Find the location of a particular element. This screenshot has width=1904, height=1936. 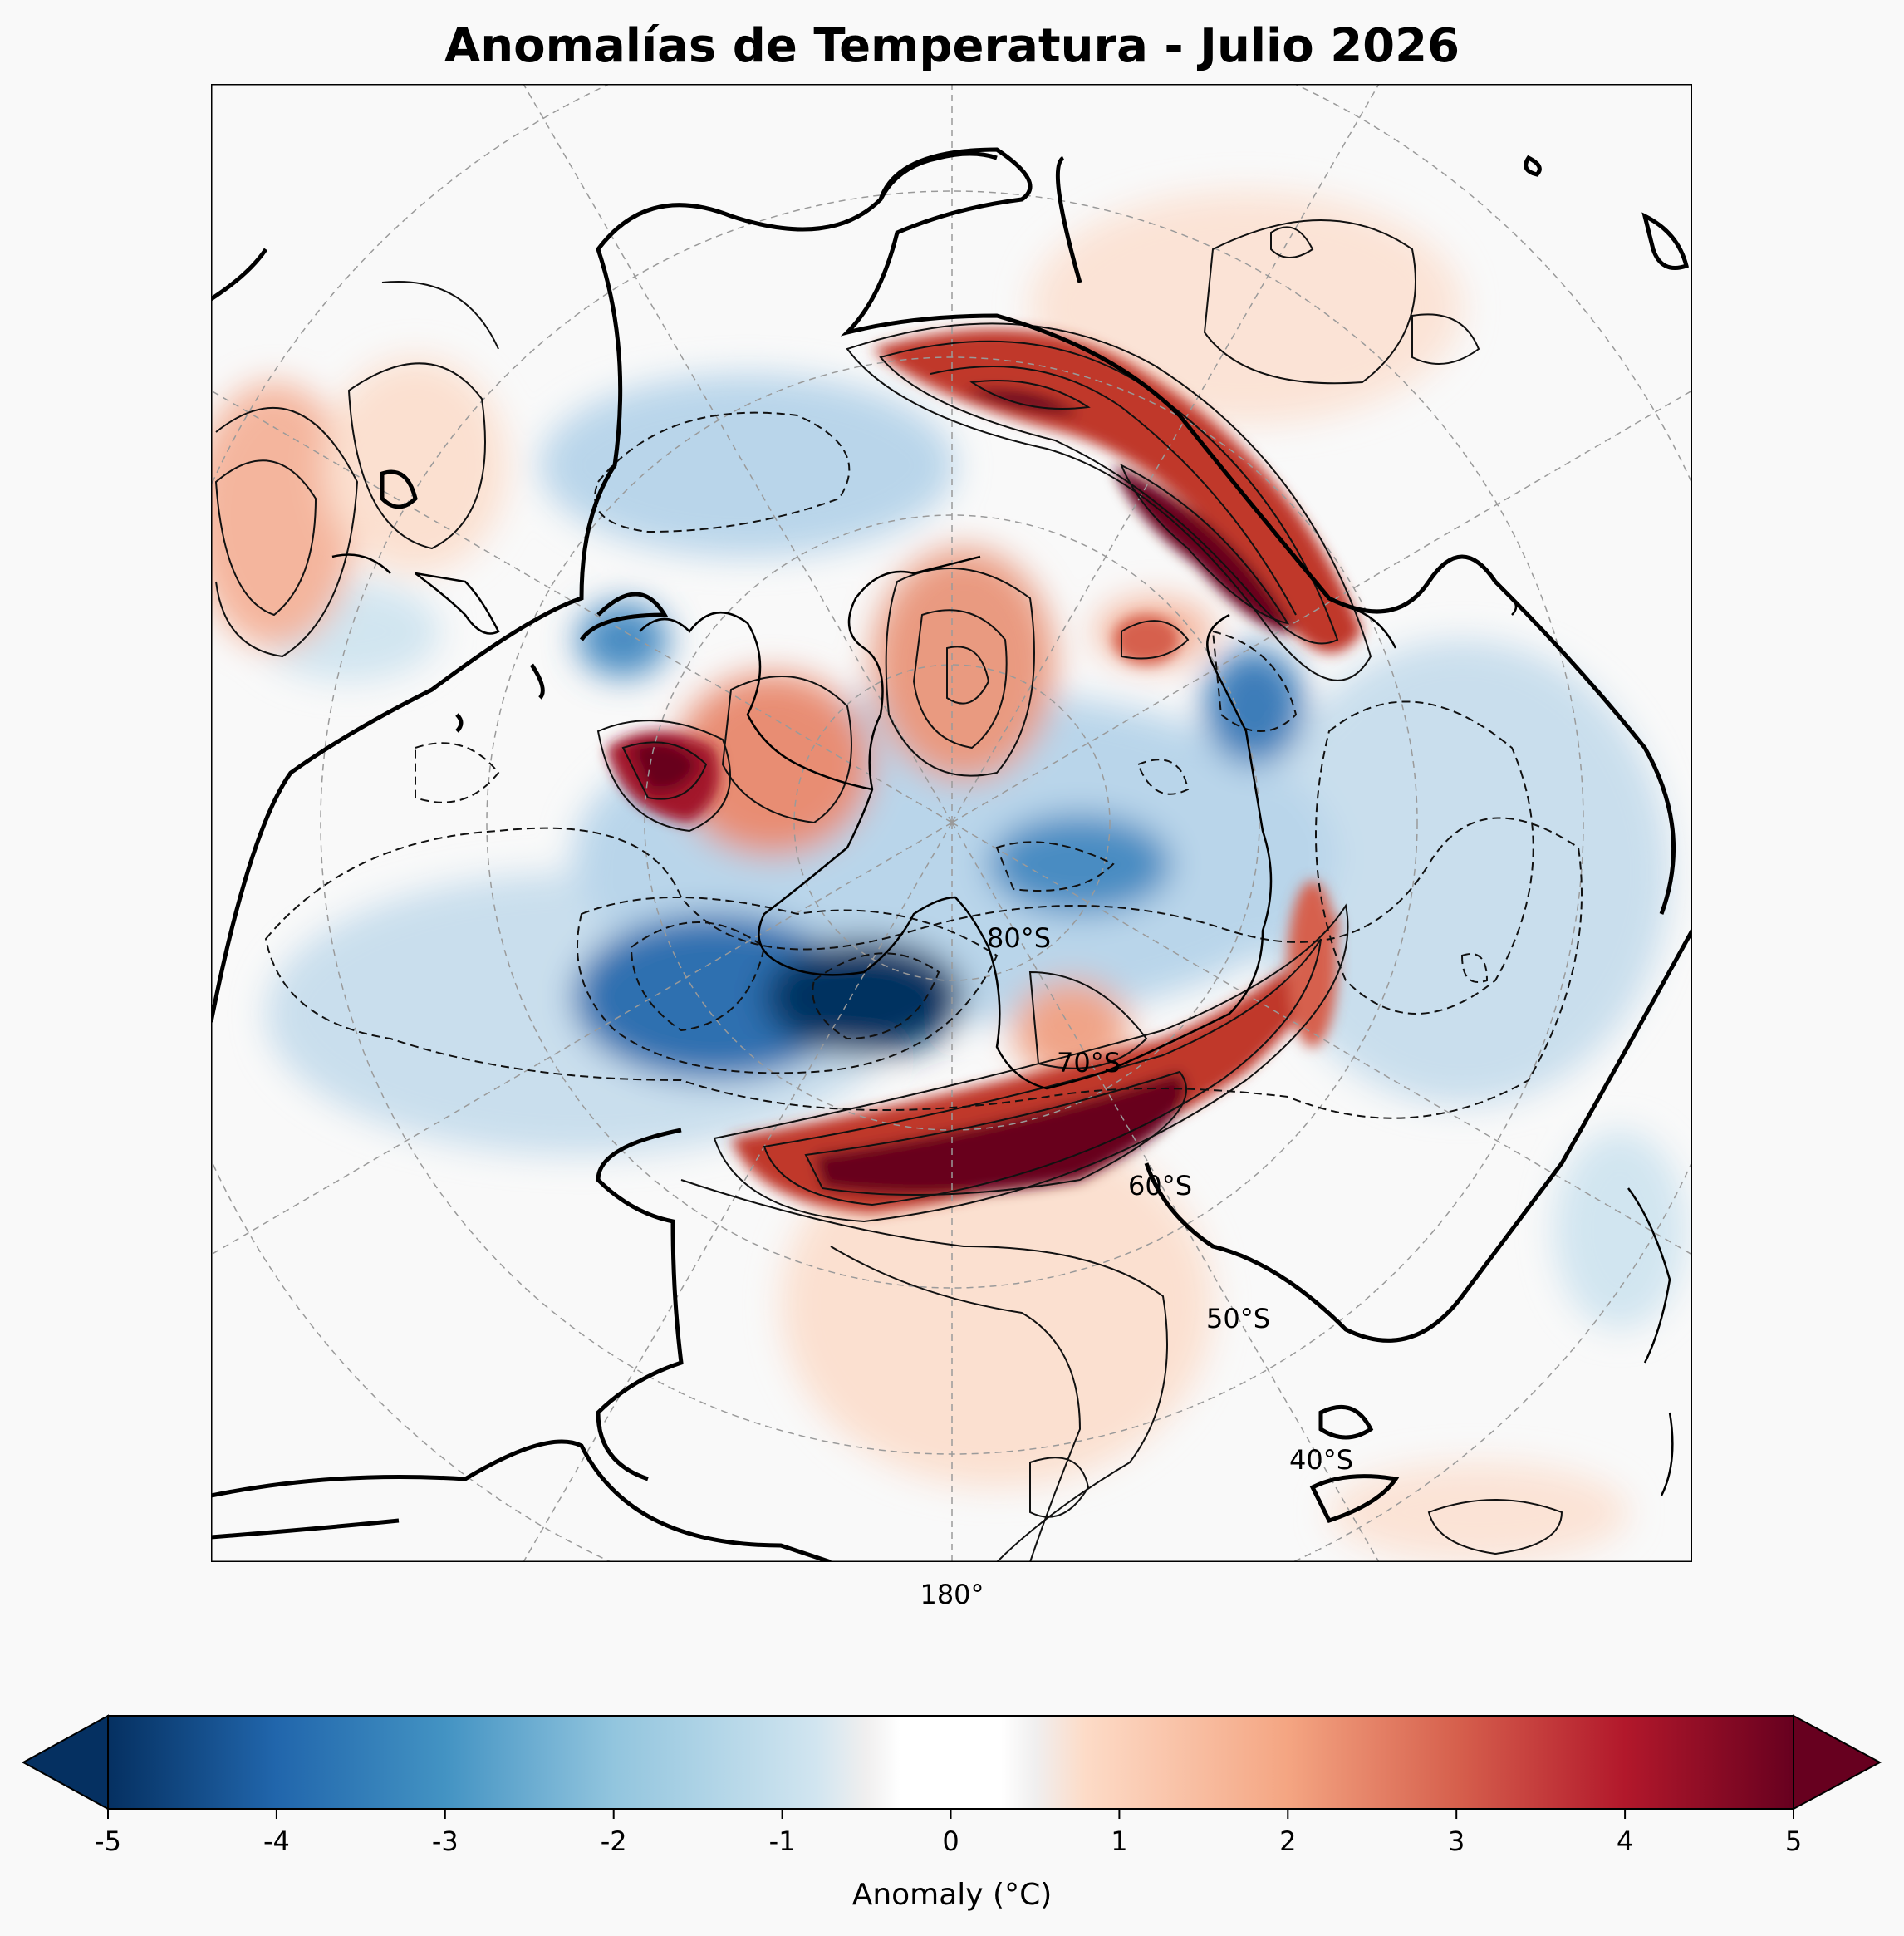

colorbar-tick-label: -1 is located at coordinates (782, 1841).